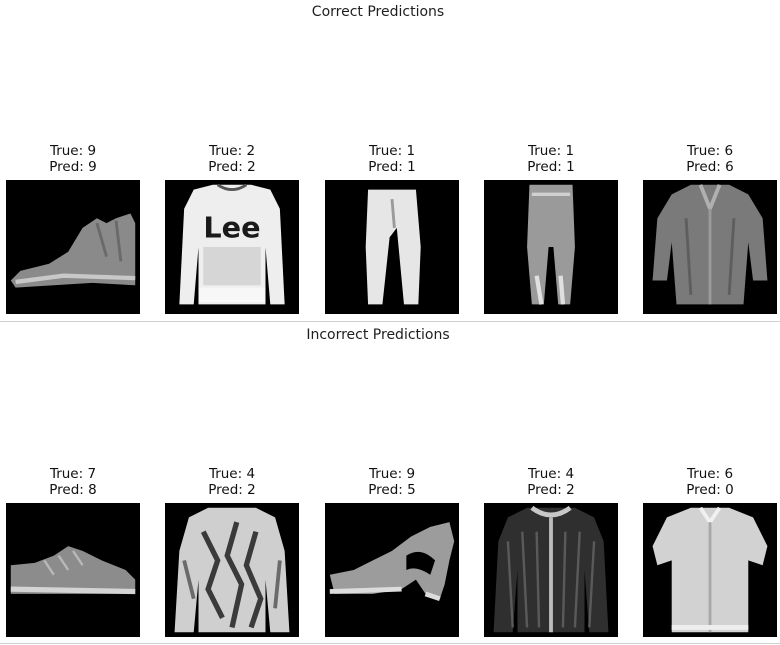  I want to click on prediction-panel: True: 6 Pred: 0, so click(710, 551).